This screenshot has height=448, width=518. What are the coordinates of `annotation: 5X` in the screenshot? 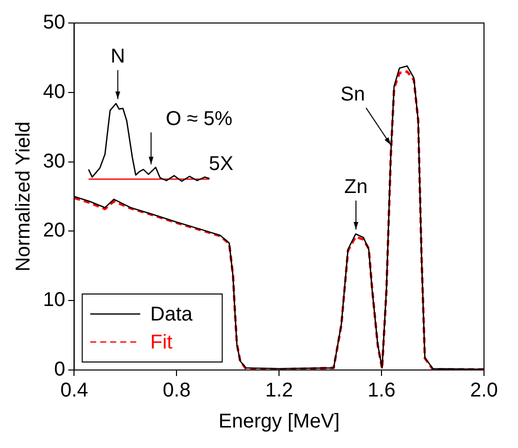 It's located at (221, 163).